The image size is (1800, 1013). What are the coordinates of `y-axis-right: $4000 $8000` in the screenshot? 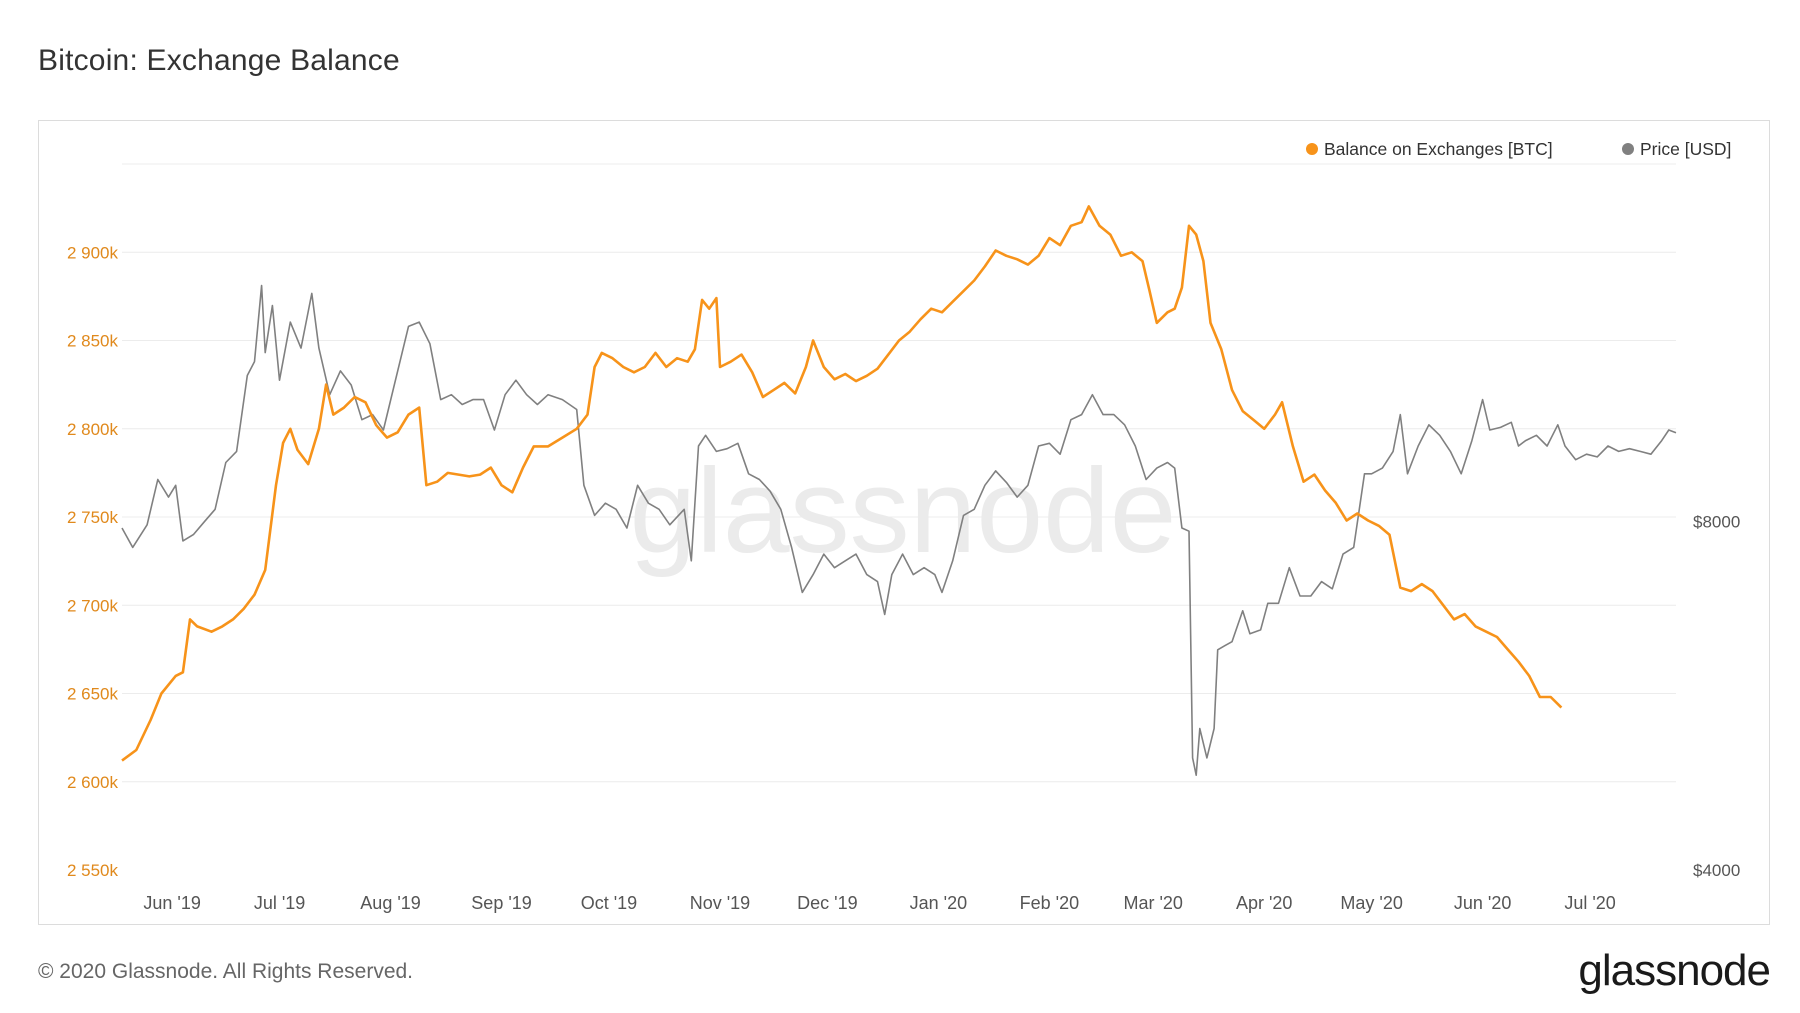 It's located at (1716, 696).